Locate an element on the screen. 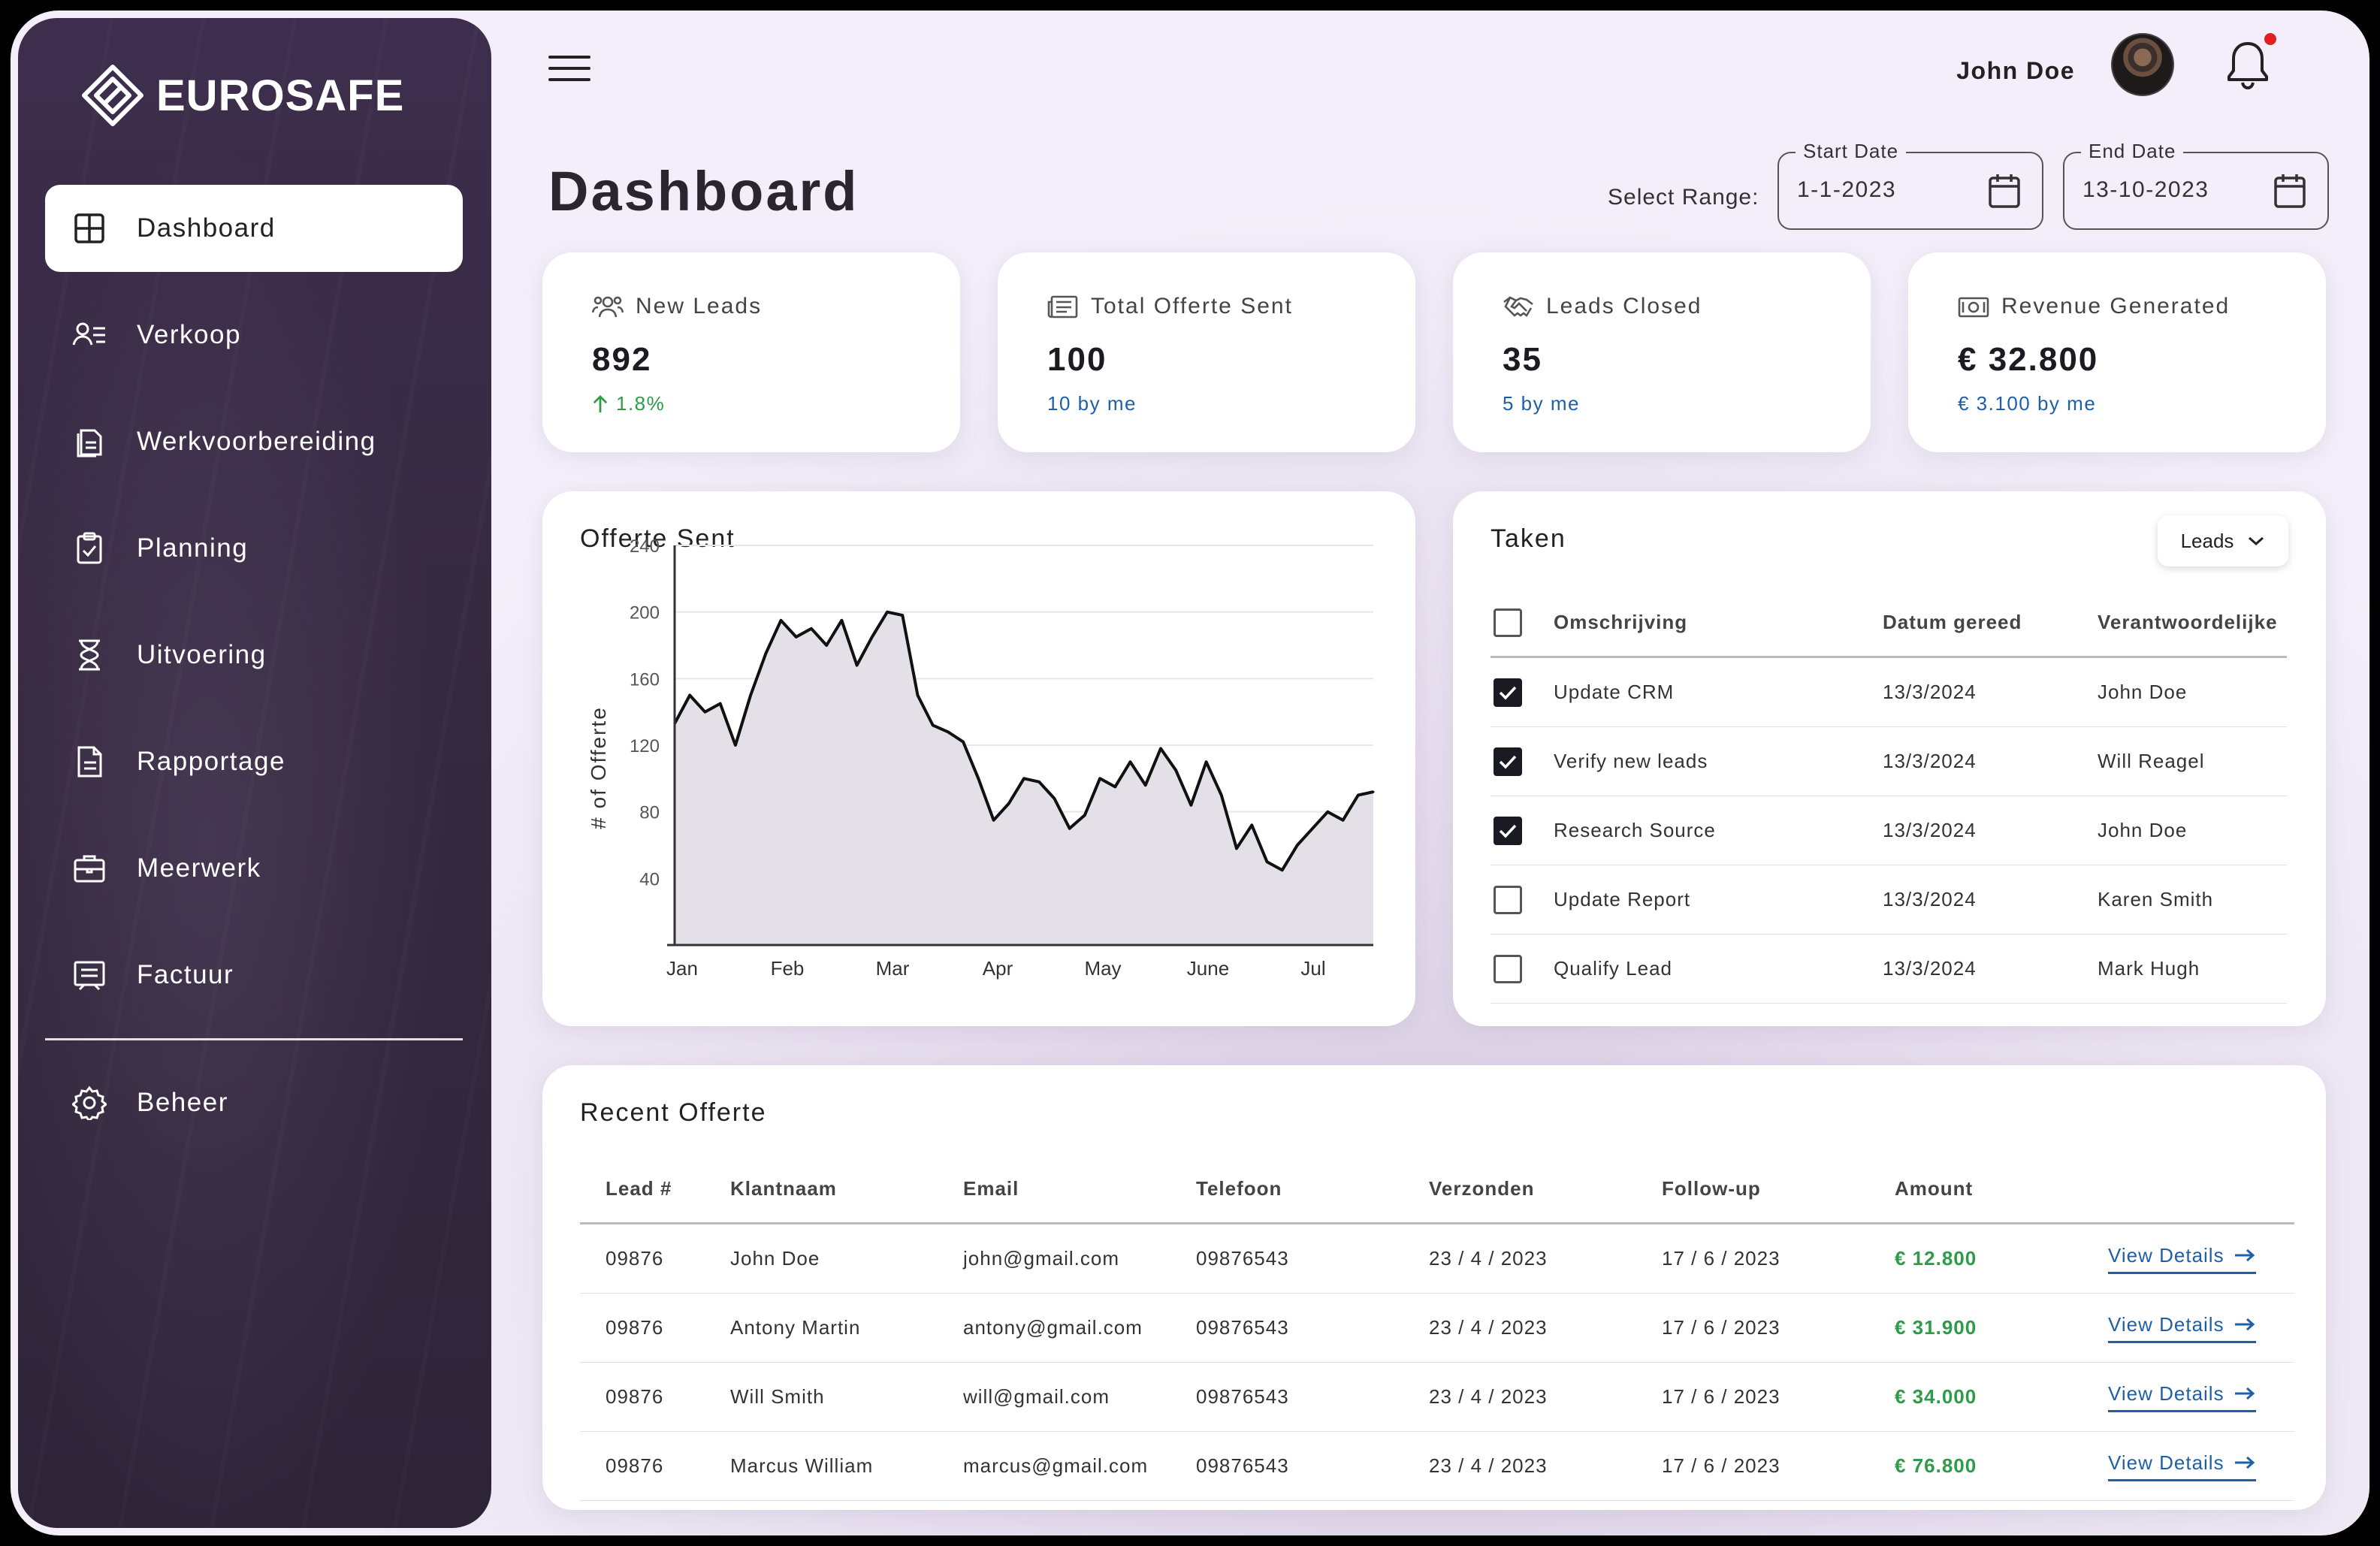  sidebar-item-uitvoering: Uitvoering is located at coordinates (254, 655).